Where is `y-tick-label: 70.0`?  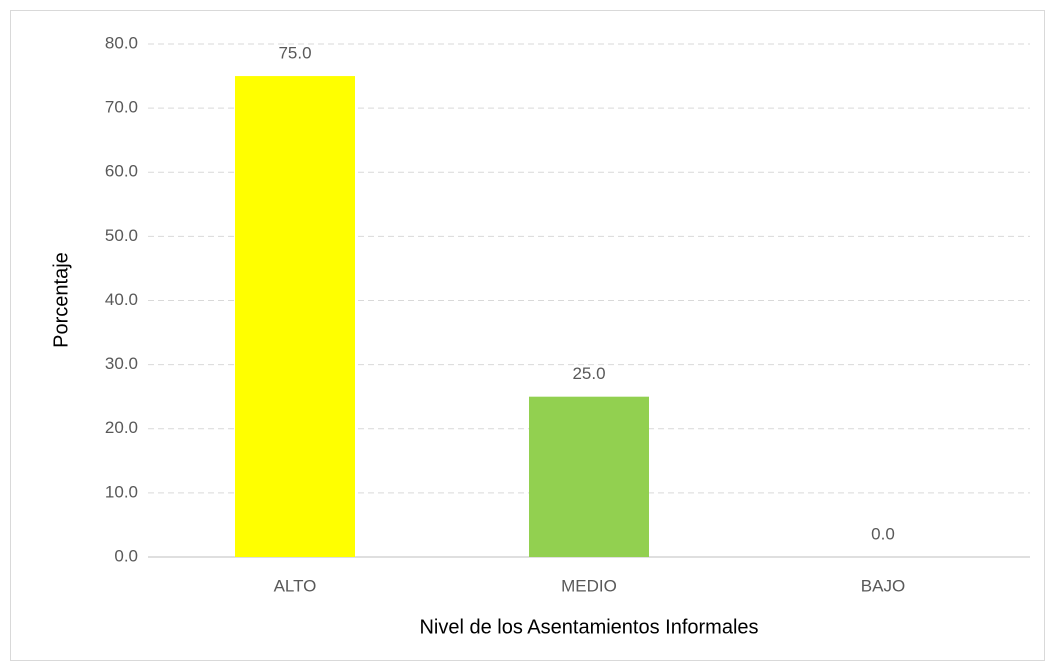 y-tick-label: 70.0 is located at coordinates (121, 107).